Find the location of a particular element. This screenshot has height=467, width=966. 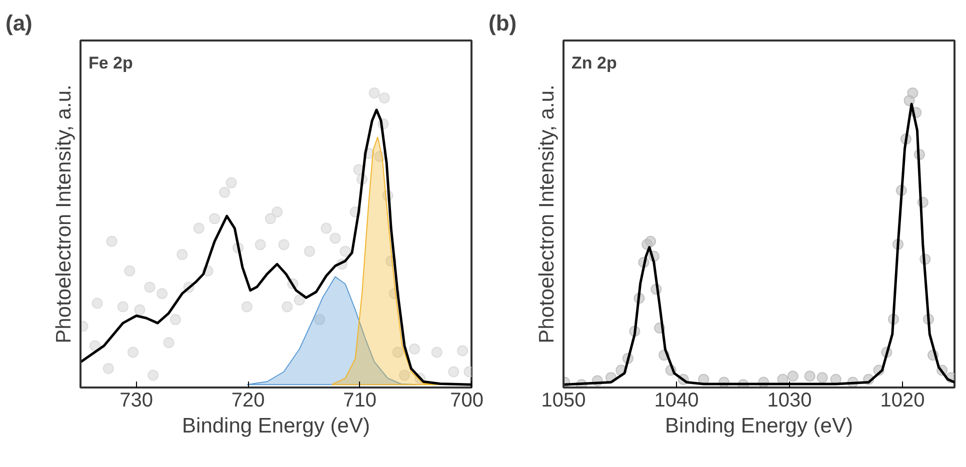

text: Zn 2p is located at coordinates (594, 63).